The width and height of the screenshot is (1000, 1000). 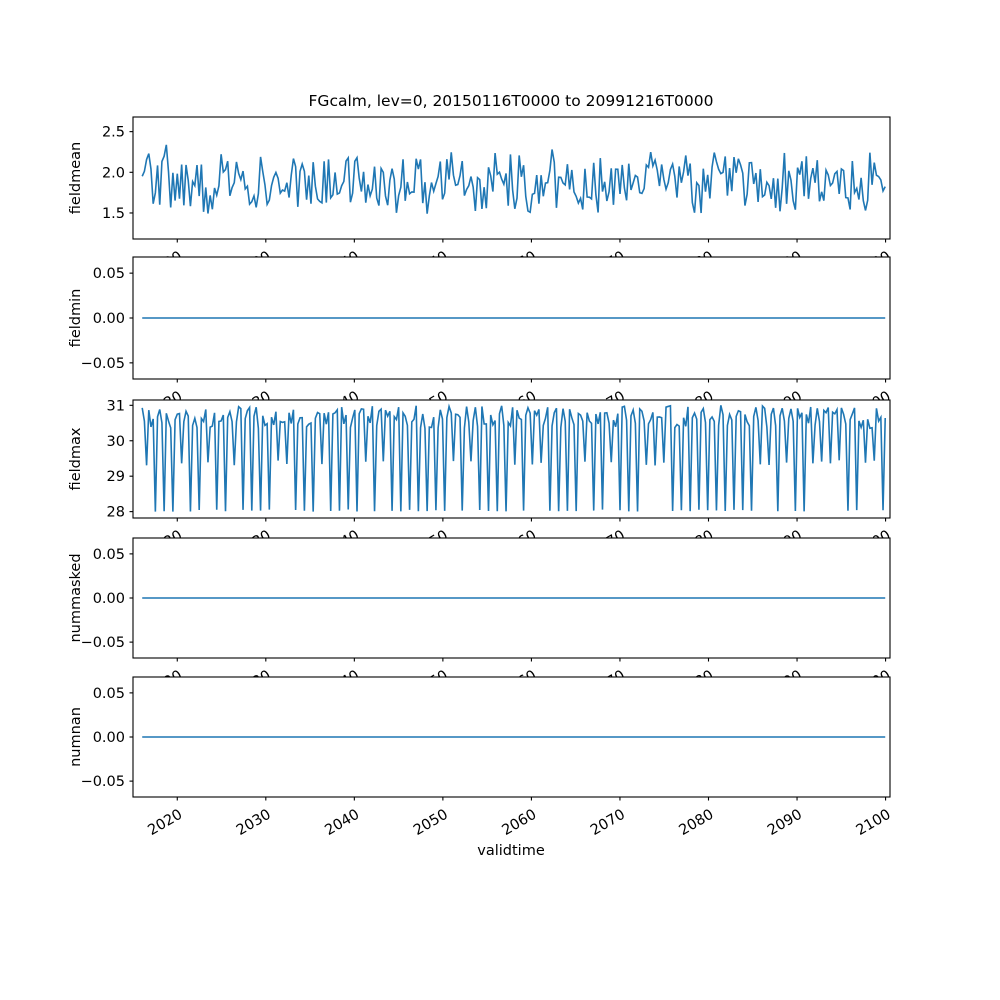 What do you see at coordinates (519, 823) in the screenshot?
I see `xtick-label-numnan-4: 2060` at bounding box center [519, 823].